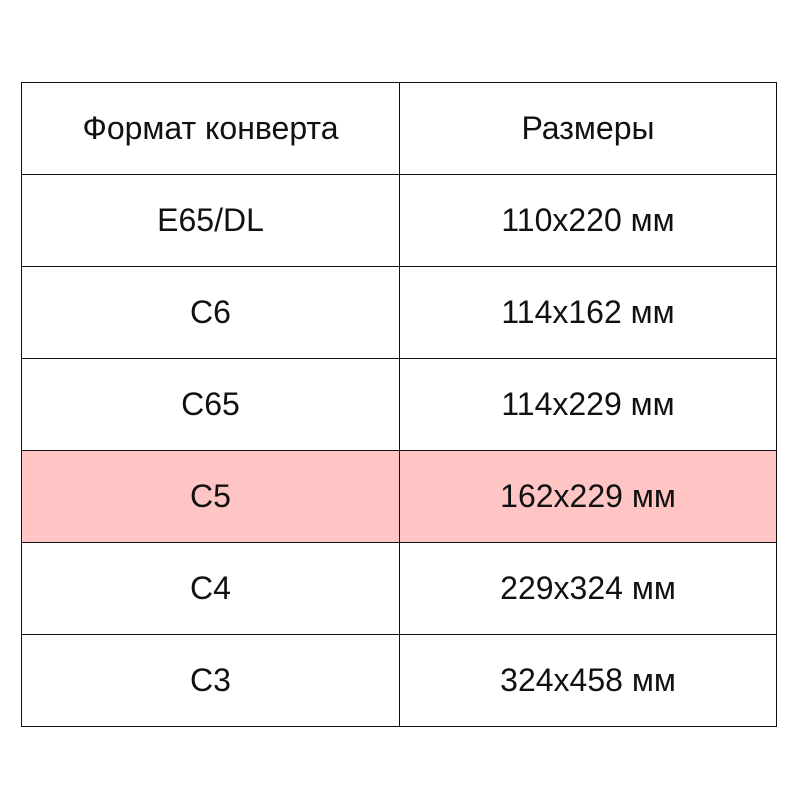  I want to click on table-row: C65 114x229 мм, so click(399, 404).